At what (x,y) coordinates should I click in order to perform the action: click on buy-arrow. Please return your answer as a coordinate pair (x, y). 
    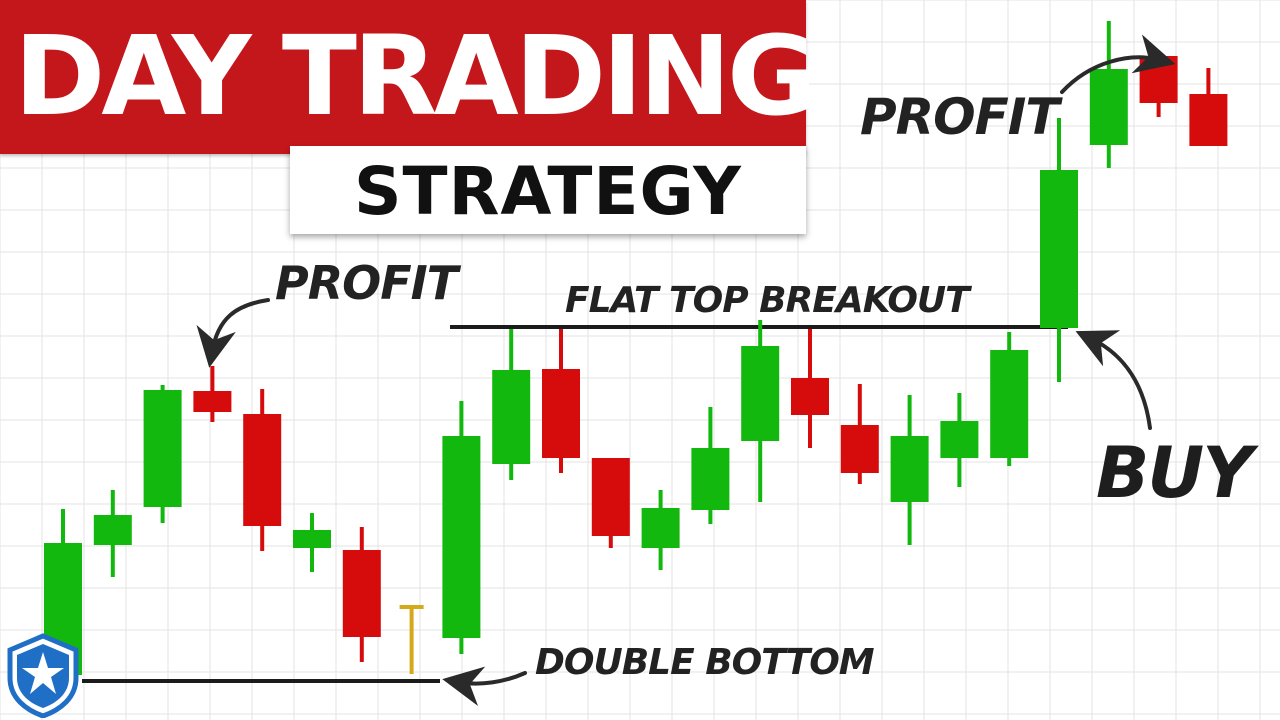
    Looking at the image, I should click on (1113, 380).